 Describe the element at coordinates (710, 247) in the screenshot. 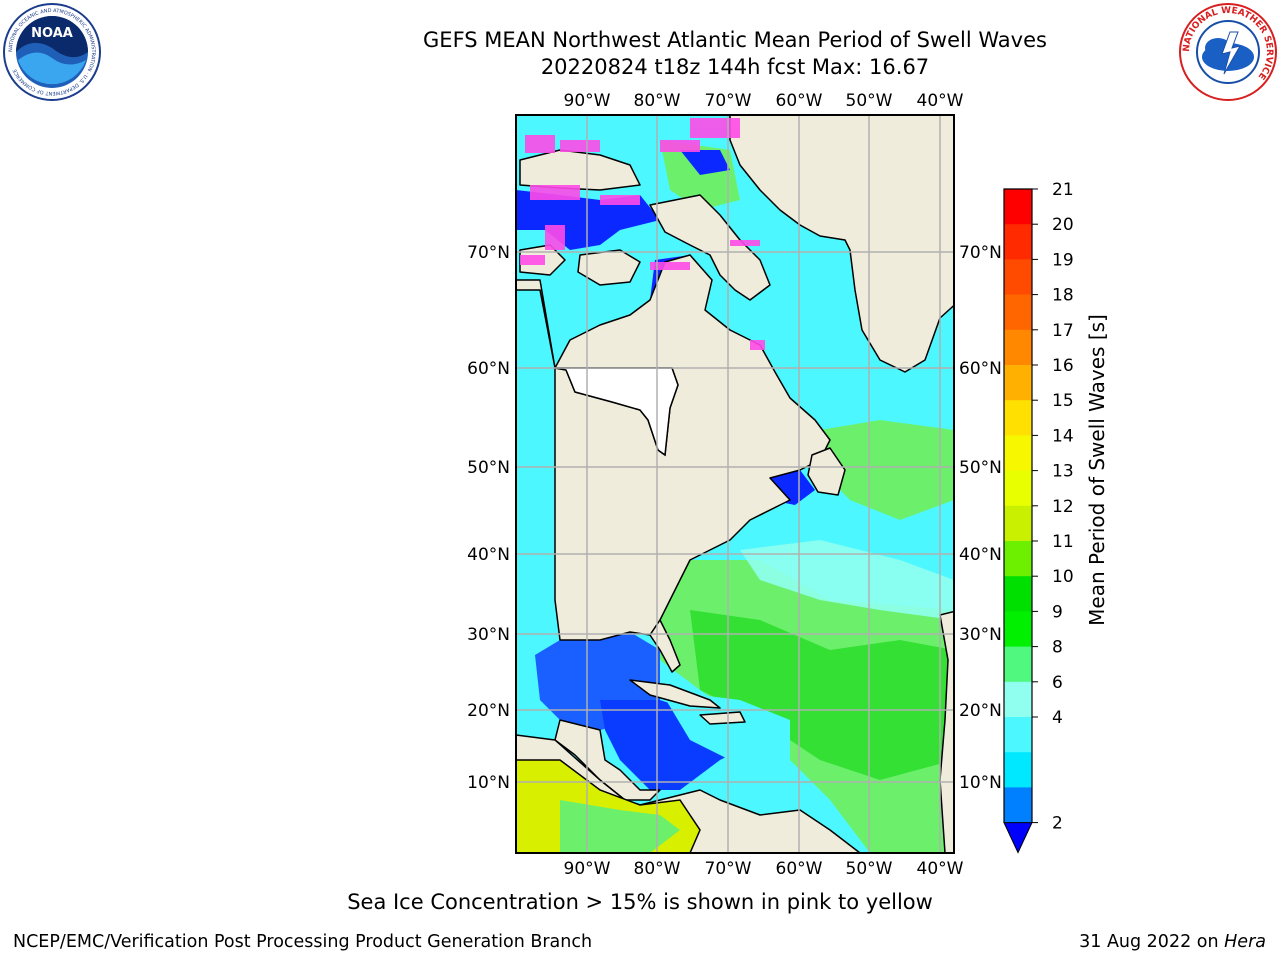

I see `land-baffin-island` at that location.